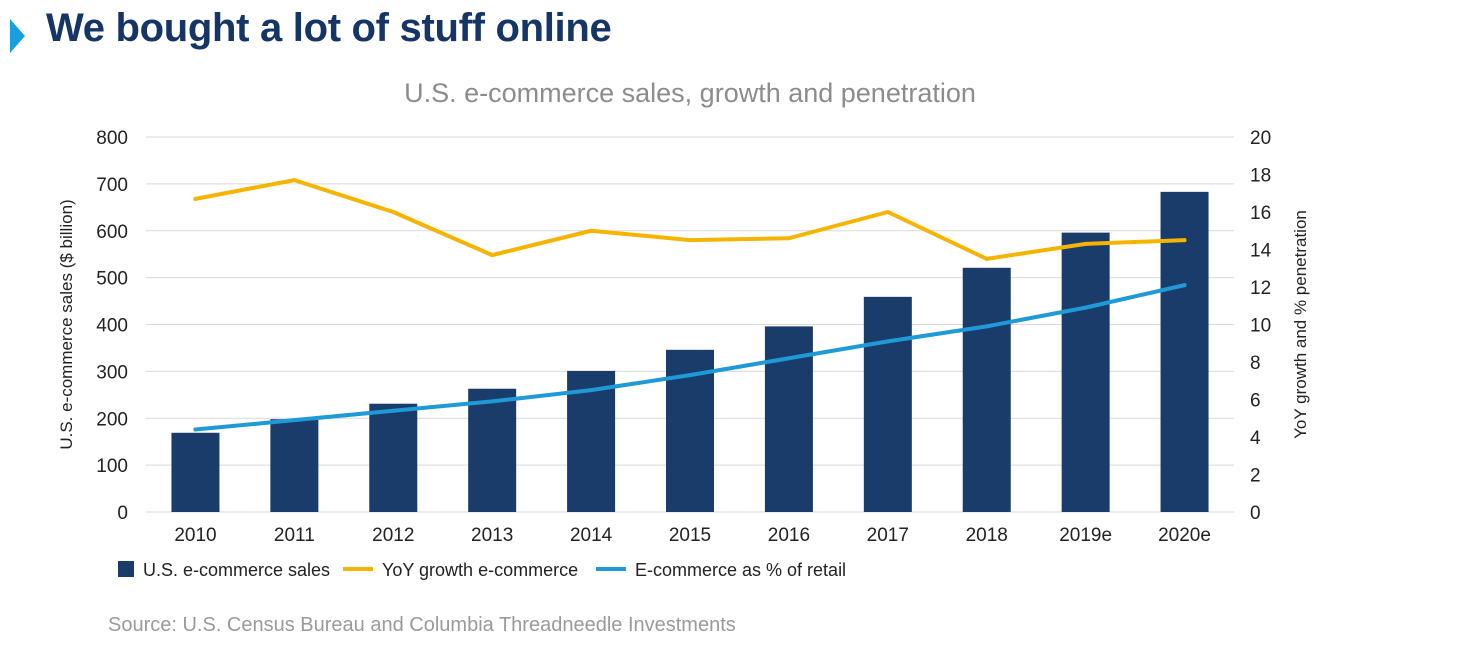  What do you see at coordinates (1085, 535) in the screenshot?
I see `x-tick-label: 2019e` at bounding box center [1085, 535].